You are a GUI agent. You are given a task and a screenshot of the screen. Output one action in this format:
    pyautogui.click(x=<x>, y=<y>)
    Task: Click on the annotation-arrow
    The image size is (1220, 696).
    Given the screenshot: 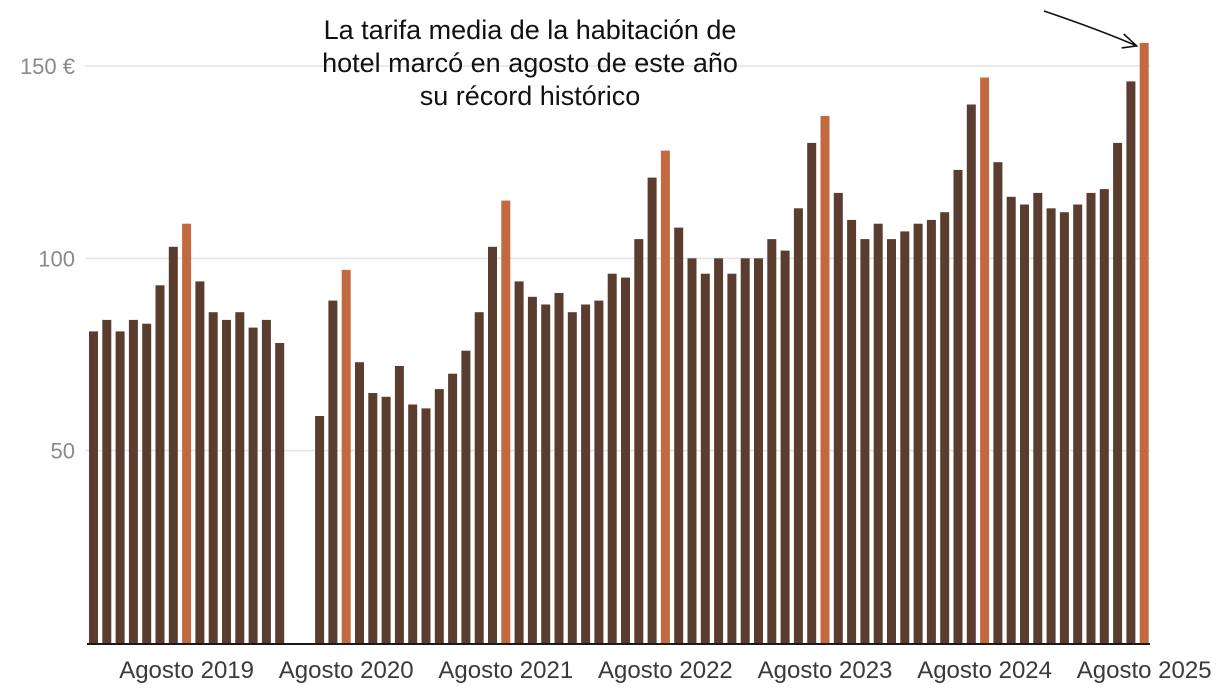 What is the action you would take?
    pyautogui.click(x=1091, y=29)
    